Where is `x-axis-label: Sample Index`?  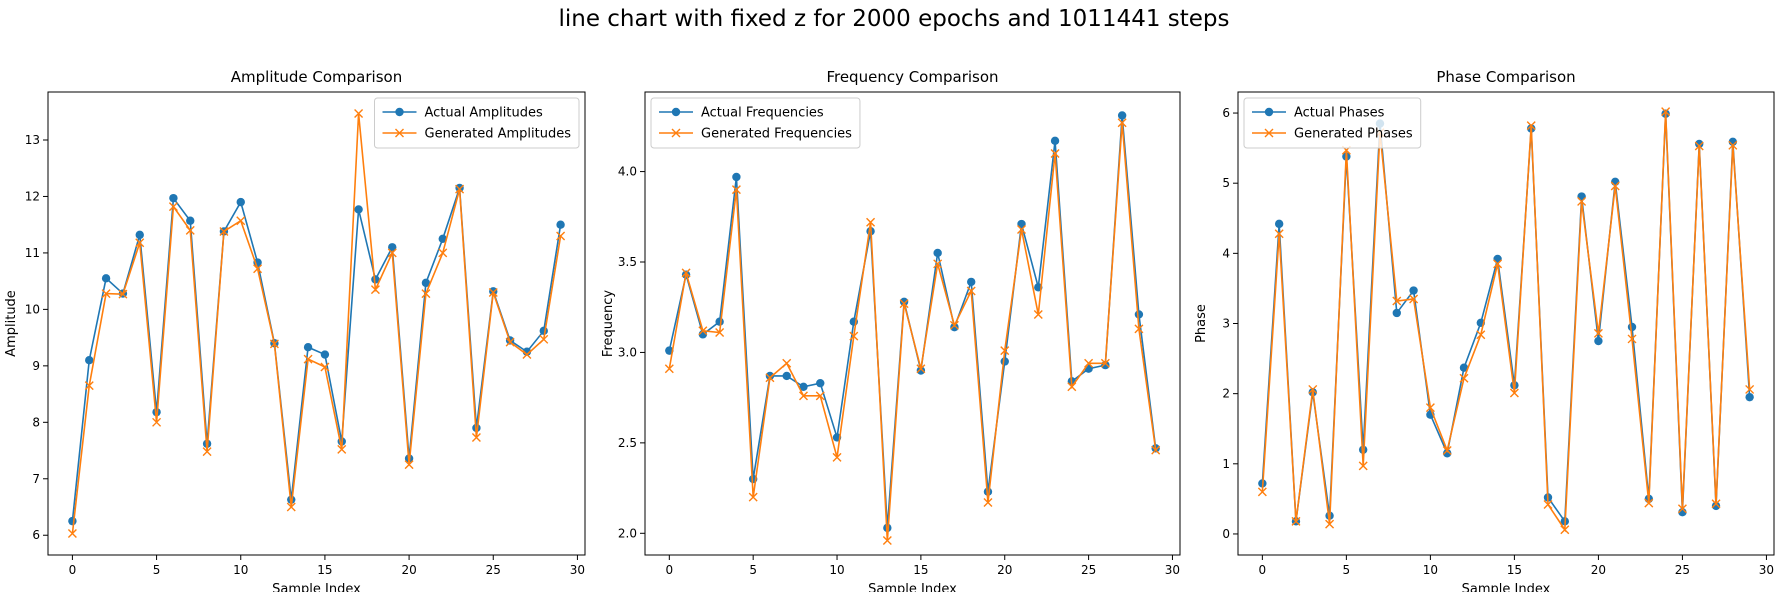
x-axis-label: Sample Index is located at coordinates (1506, 587).